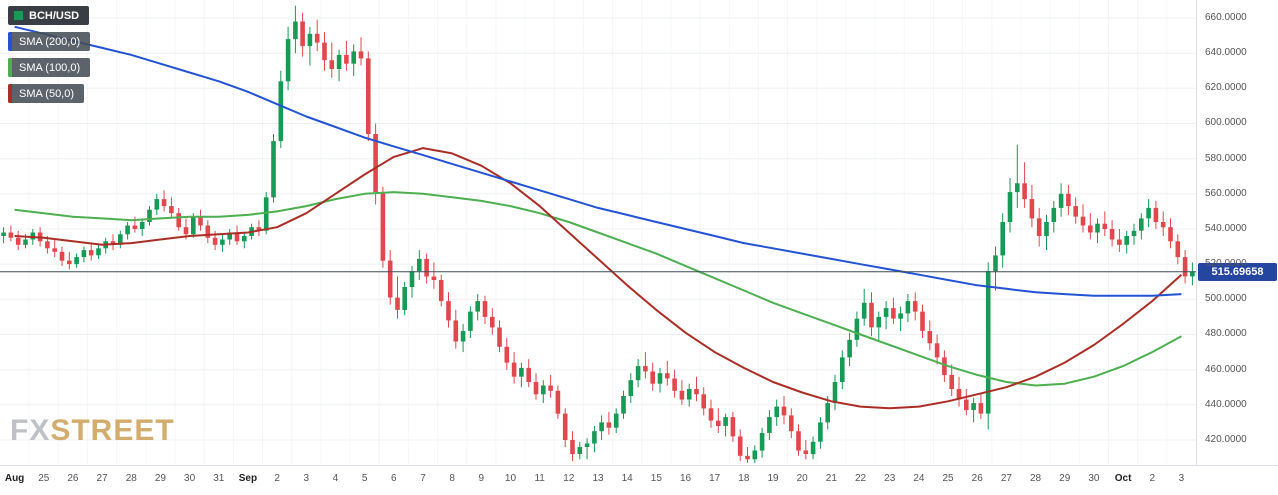  What do you see at coordinates (1181, 478) in the screenshot?
I see `x-axis-label: 3` at bounding box center [1181, 478].